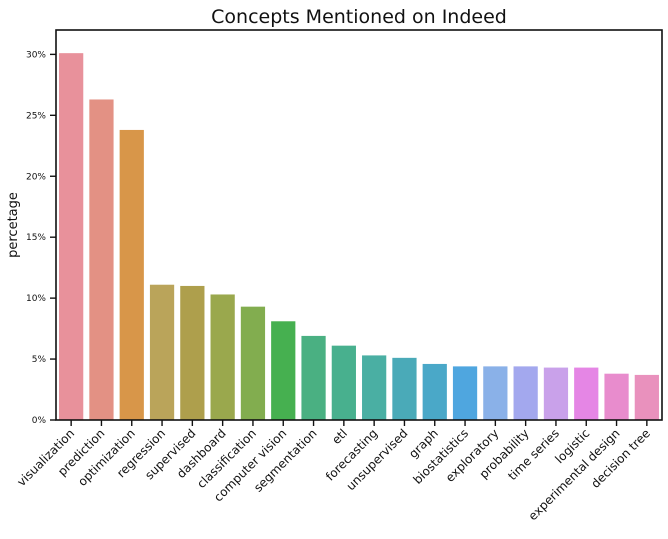 Image resolution: width=668 pixels, height=539 pixels. Describe the element at coordinates (283, 370) in the screenshot. I see `bar-computer-vision` at that location.